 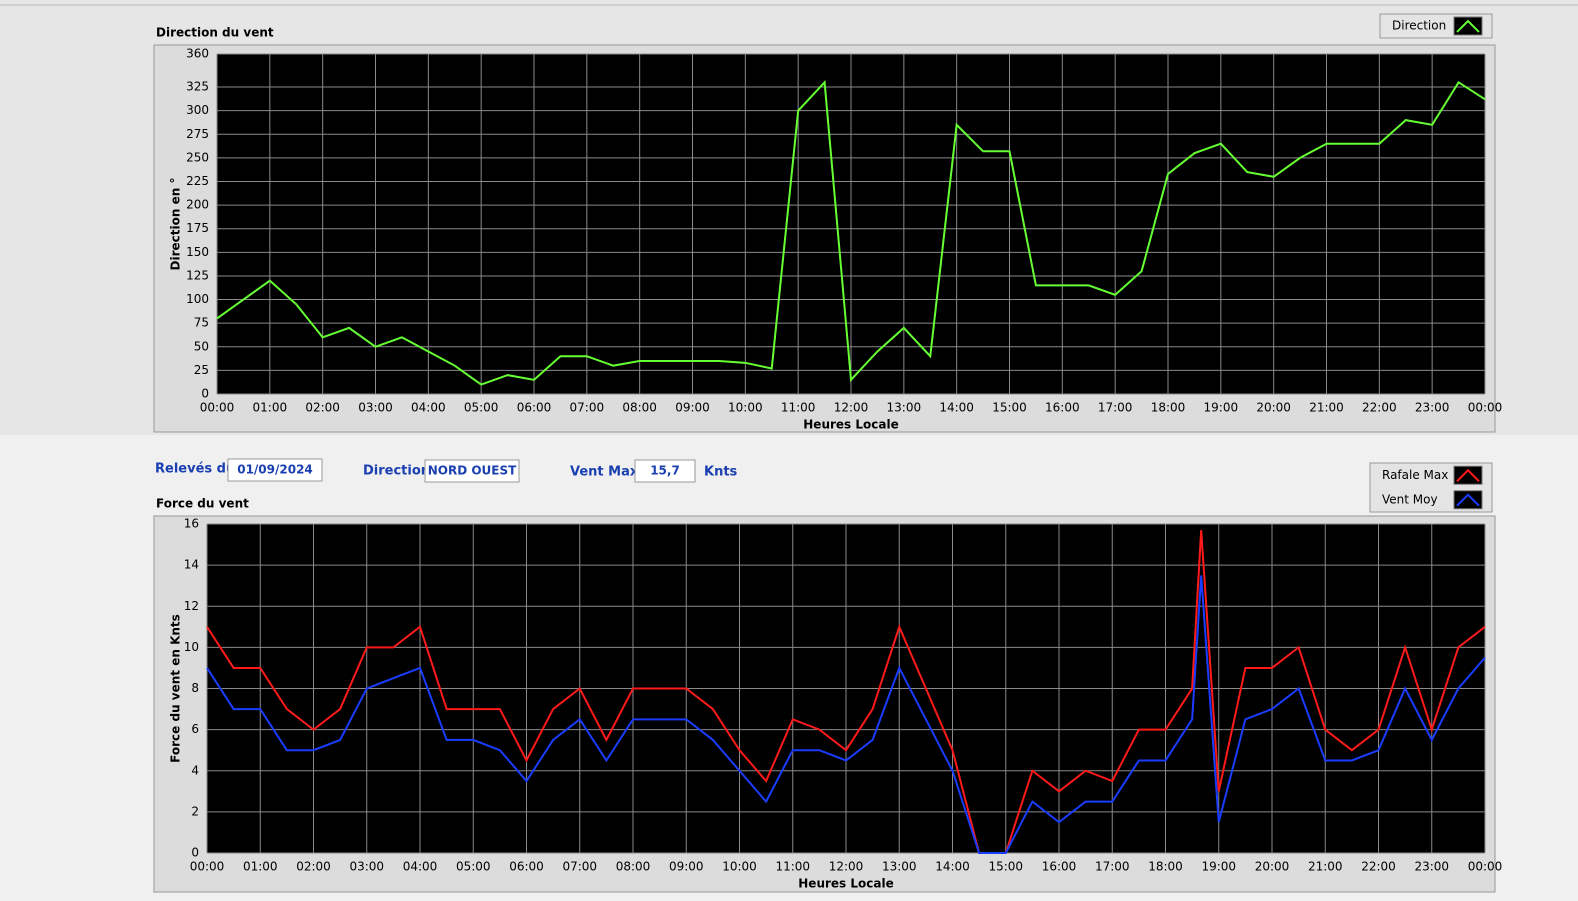 What do you see at coordinates (1419, 26) in the screenshot?
I see `legend-label: Direction` at bounding box center [1419, 26].